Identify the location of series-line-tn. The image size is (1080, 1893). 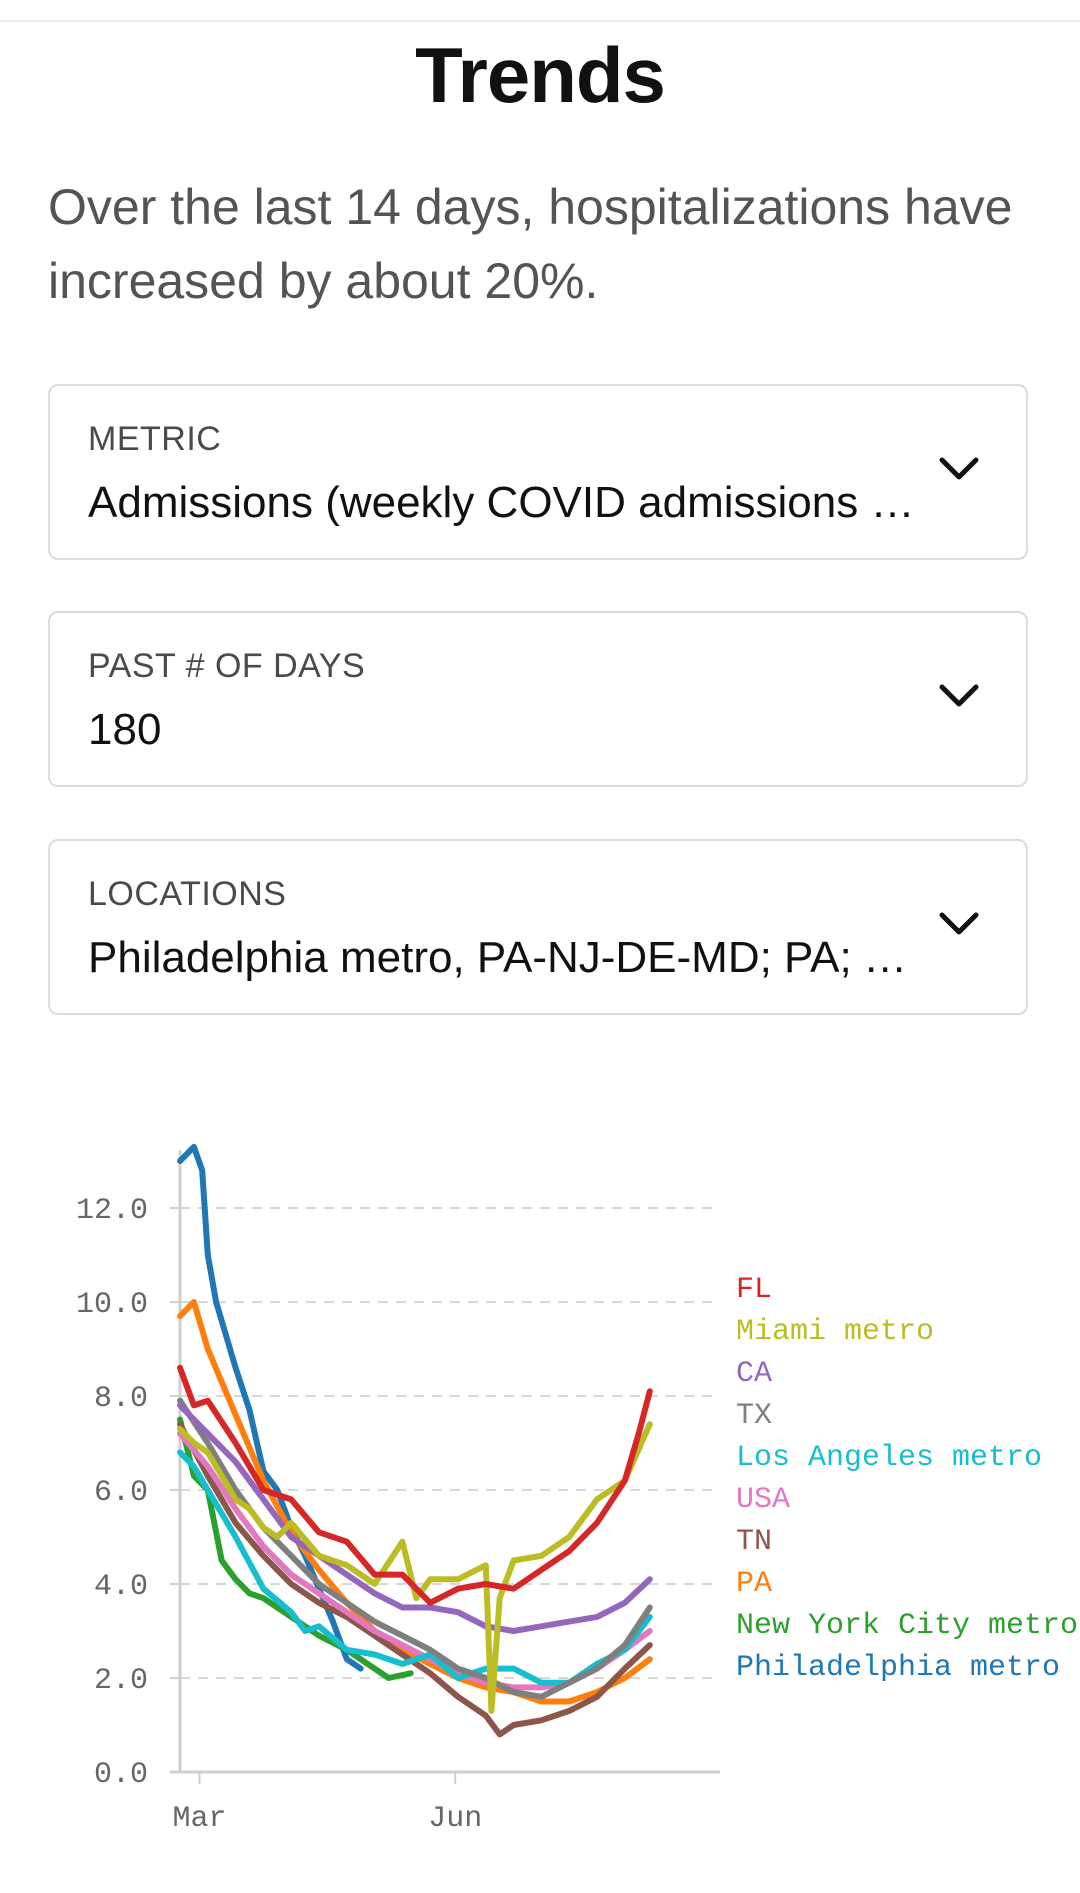
(415, 1579).